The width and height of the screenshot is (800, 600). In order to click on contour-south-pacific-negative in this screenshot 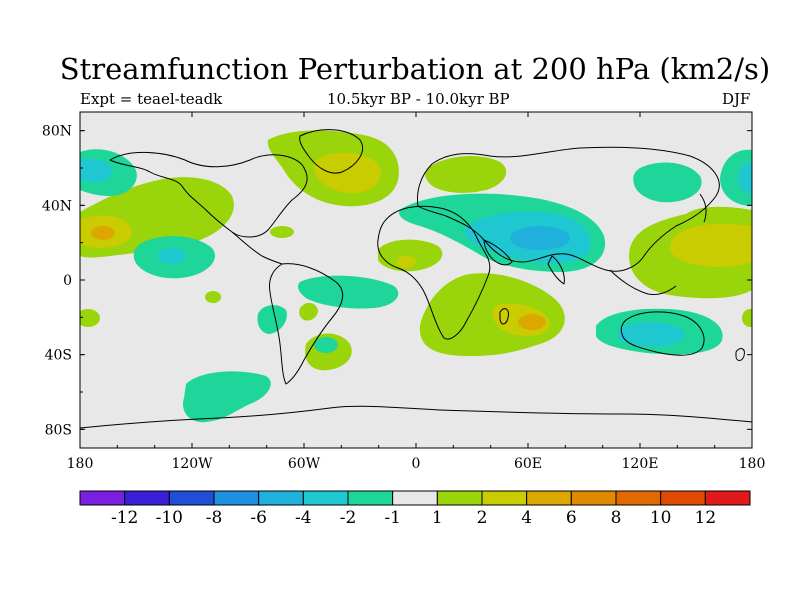, I will do `click(226, 397)`.